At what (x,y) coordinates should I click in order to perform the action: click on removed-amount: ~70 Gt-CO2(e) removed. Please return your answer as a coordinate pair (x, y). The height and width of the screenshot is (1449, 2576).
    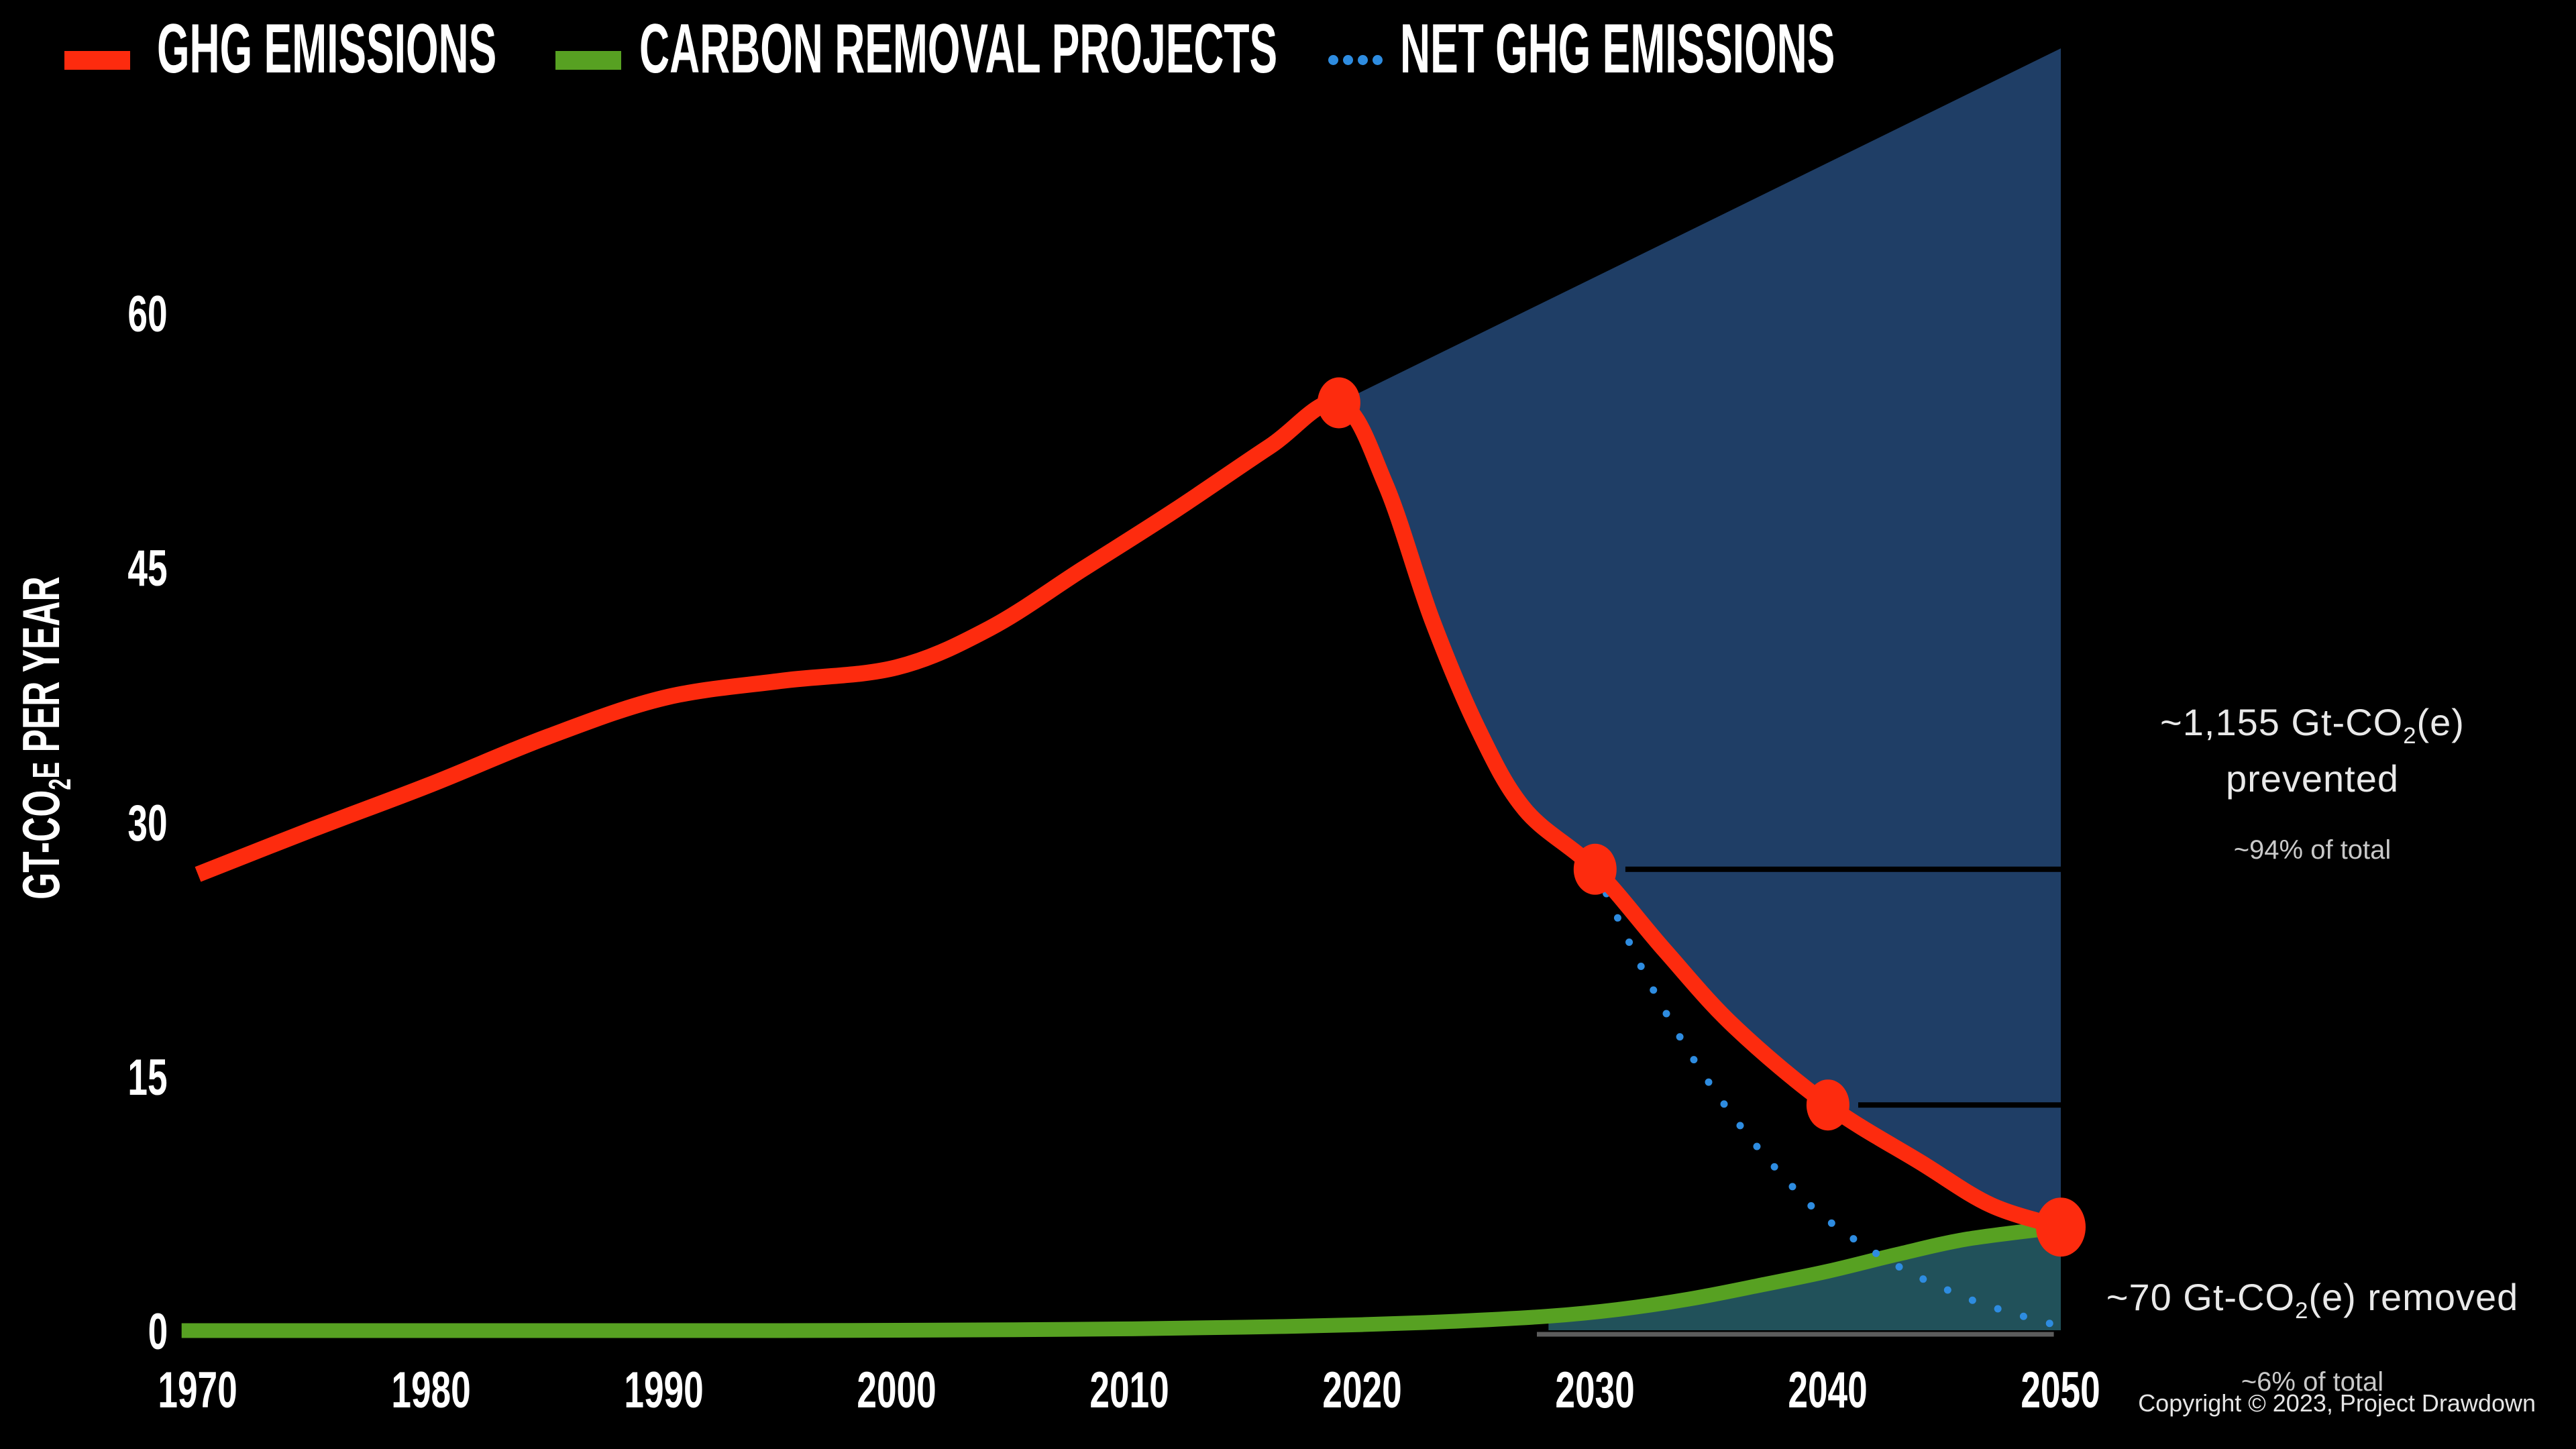
    Looking at the image, I should click on (2312, 1300).